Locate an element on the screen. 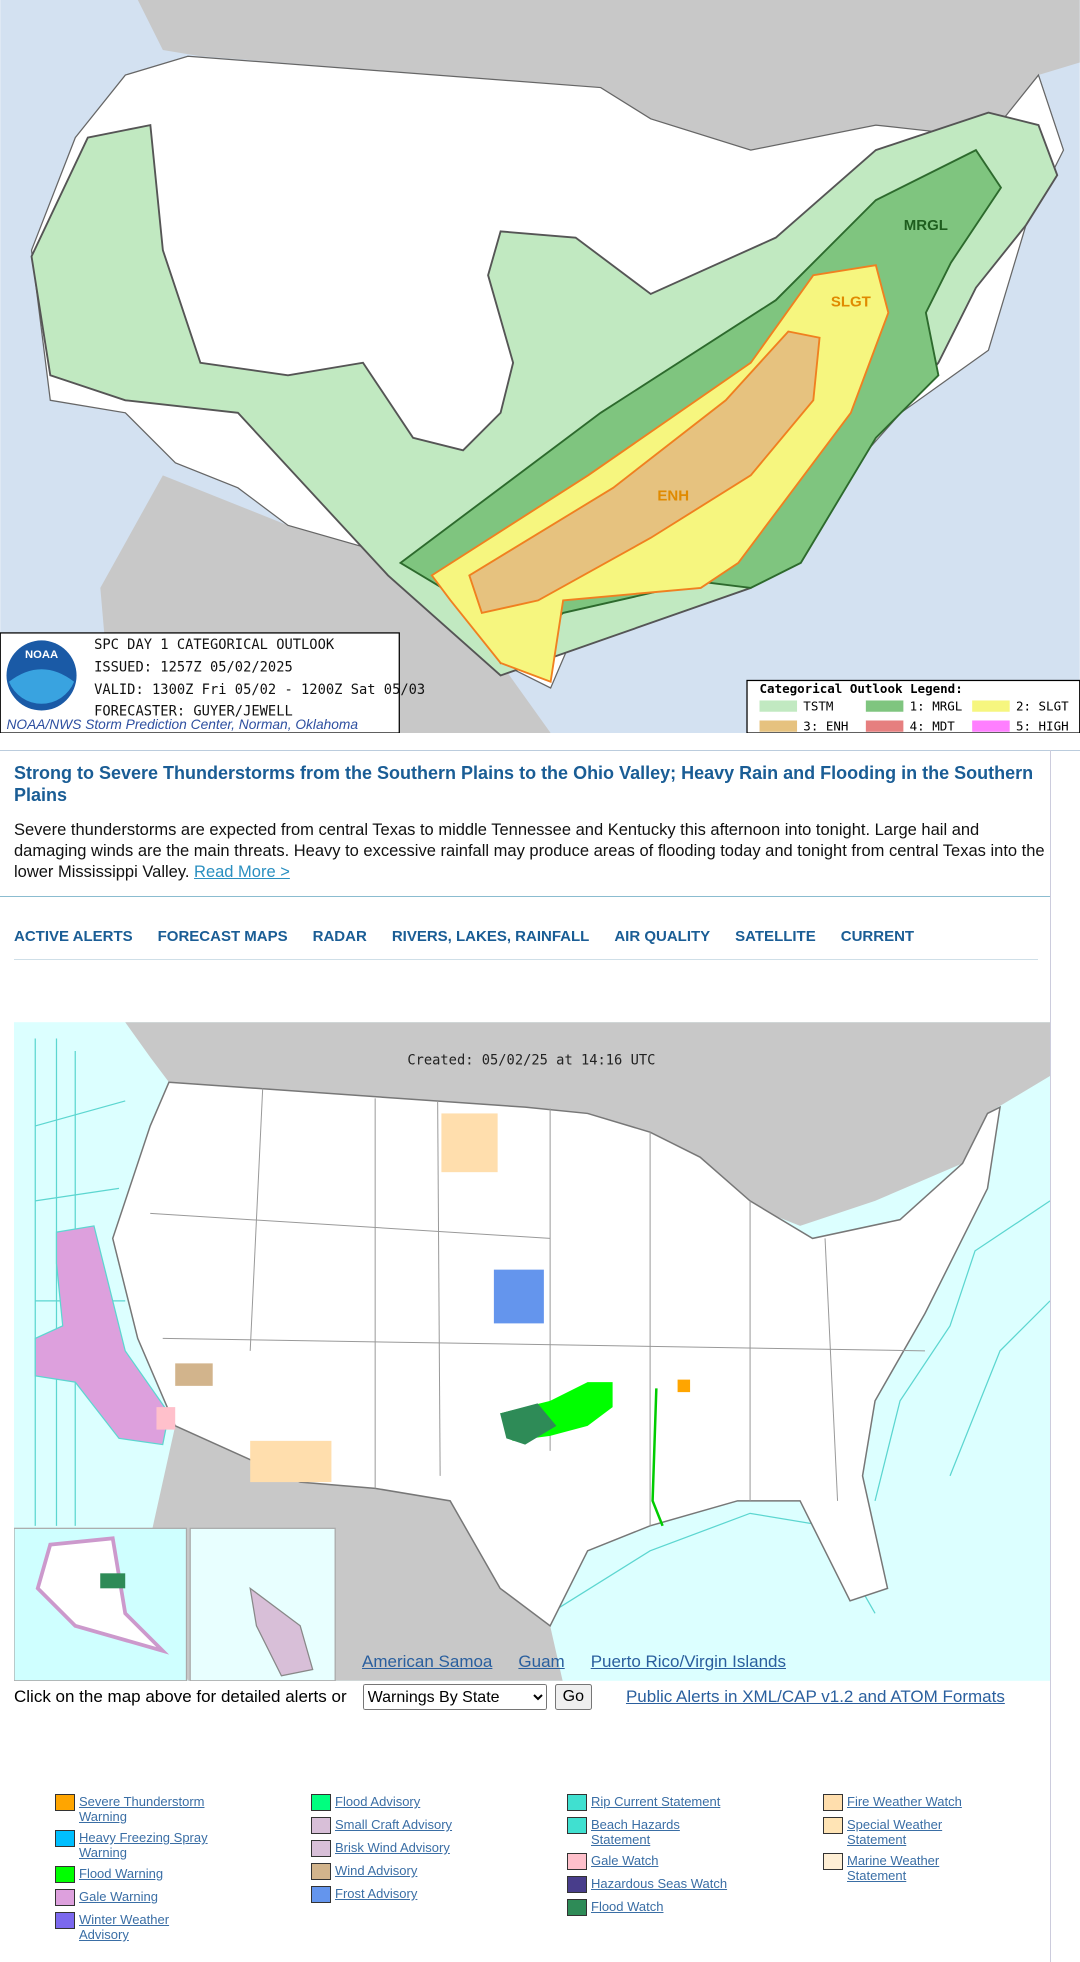 This screenshot has width=1080, height=1962. legend-item: Brisk Wind Advisory is located at coordinates (439, 1848).